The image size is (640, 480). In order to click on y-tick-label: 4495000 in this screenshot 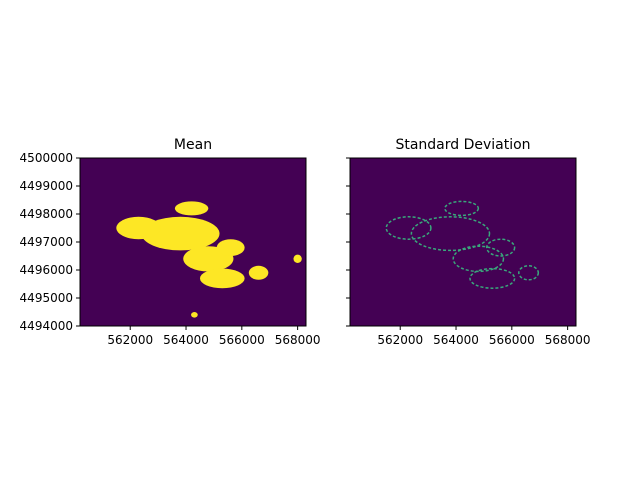, I will do `click(46, 298)`.